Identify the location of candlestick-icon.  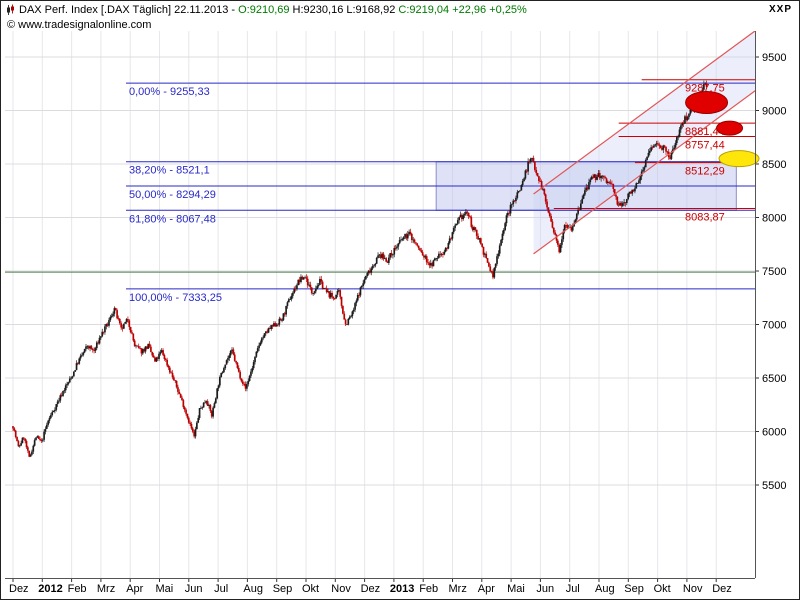
(10, 10).